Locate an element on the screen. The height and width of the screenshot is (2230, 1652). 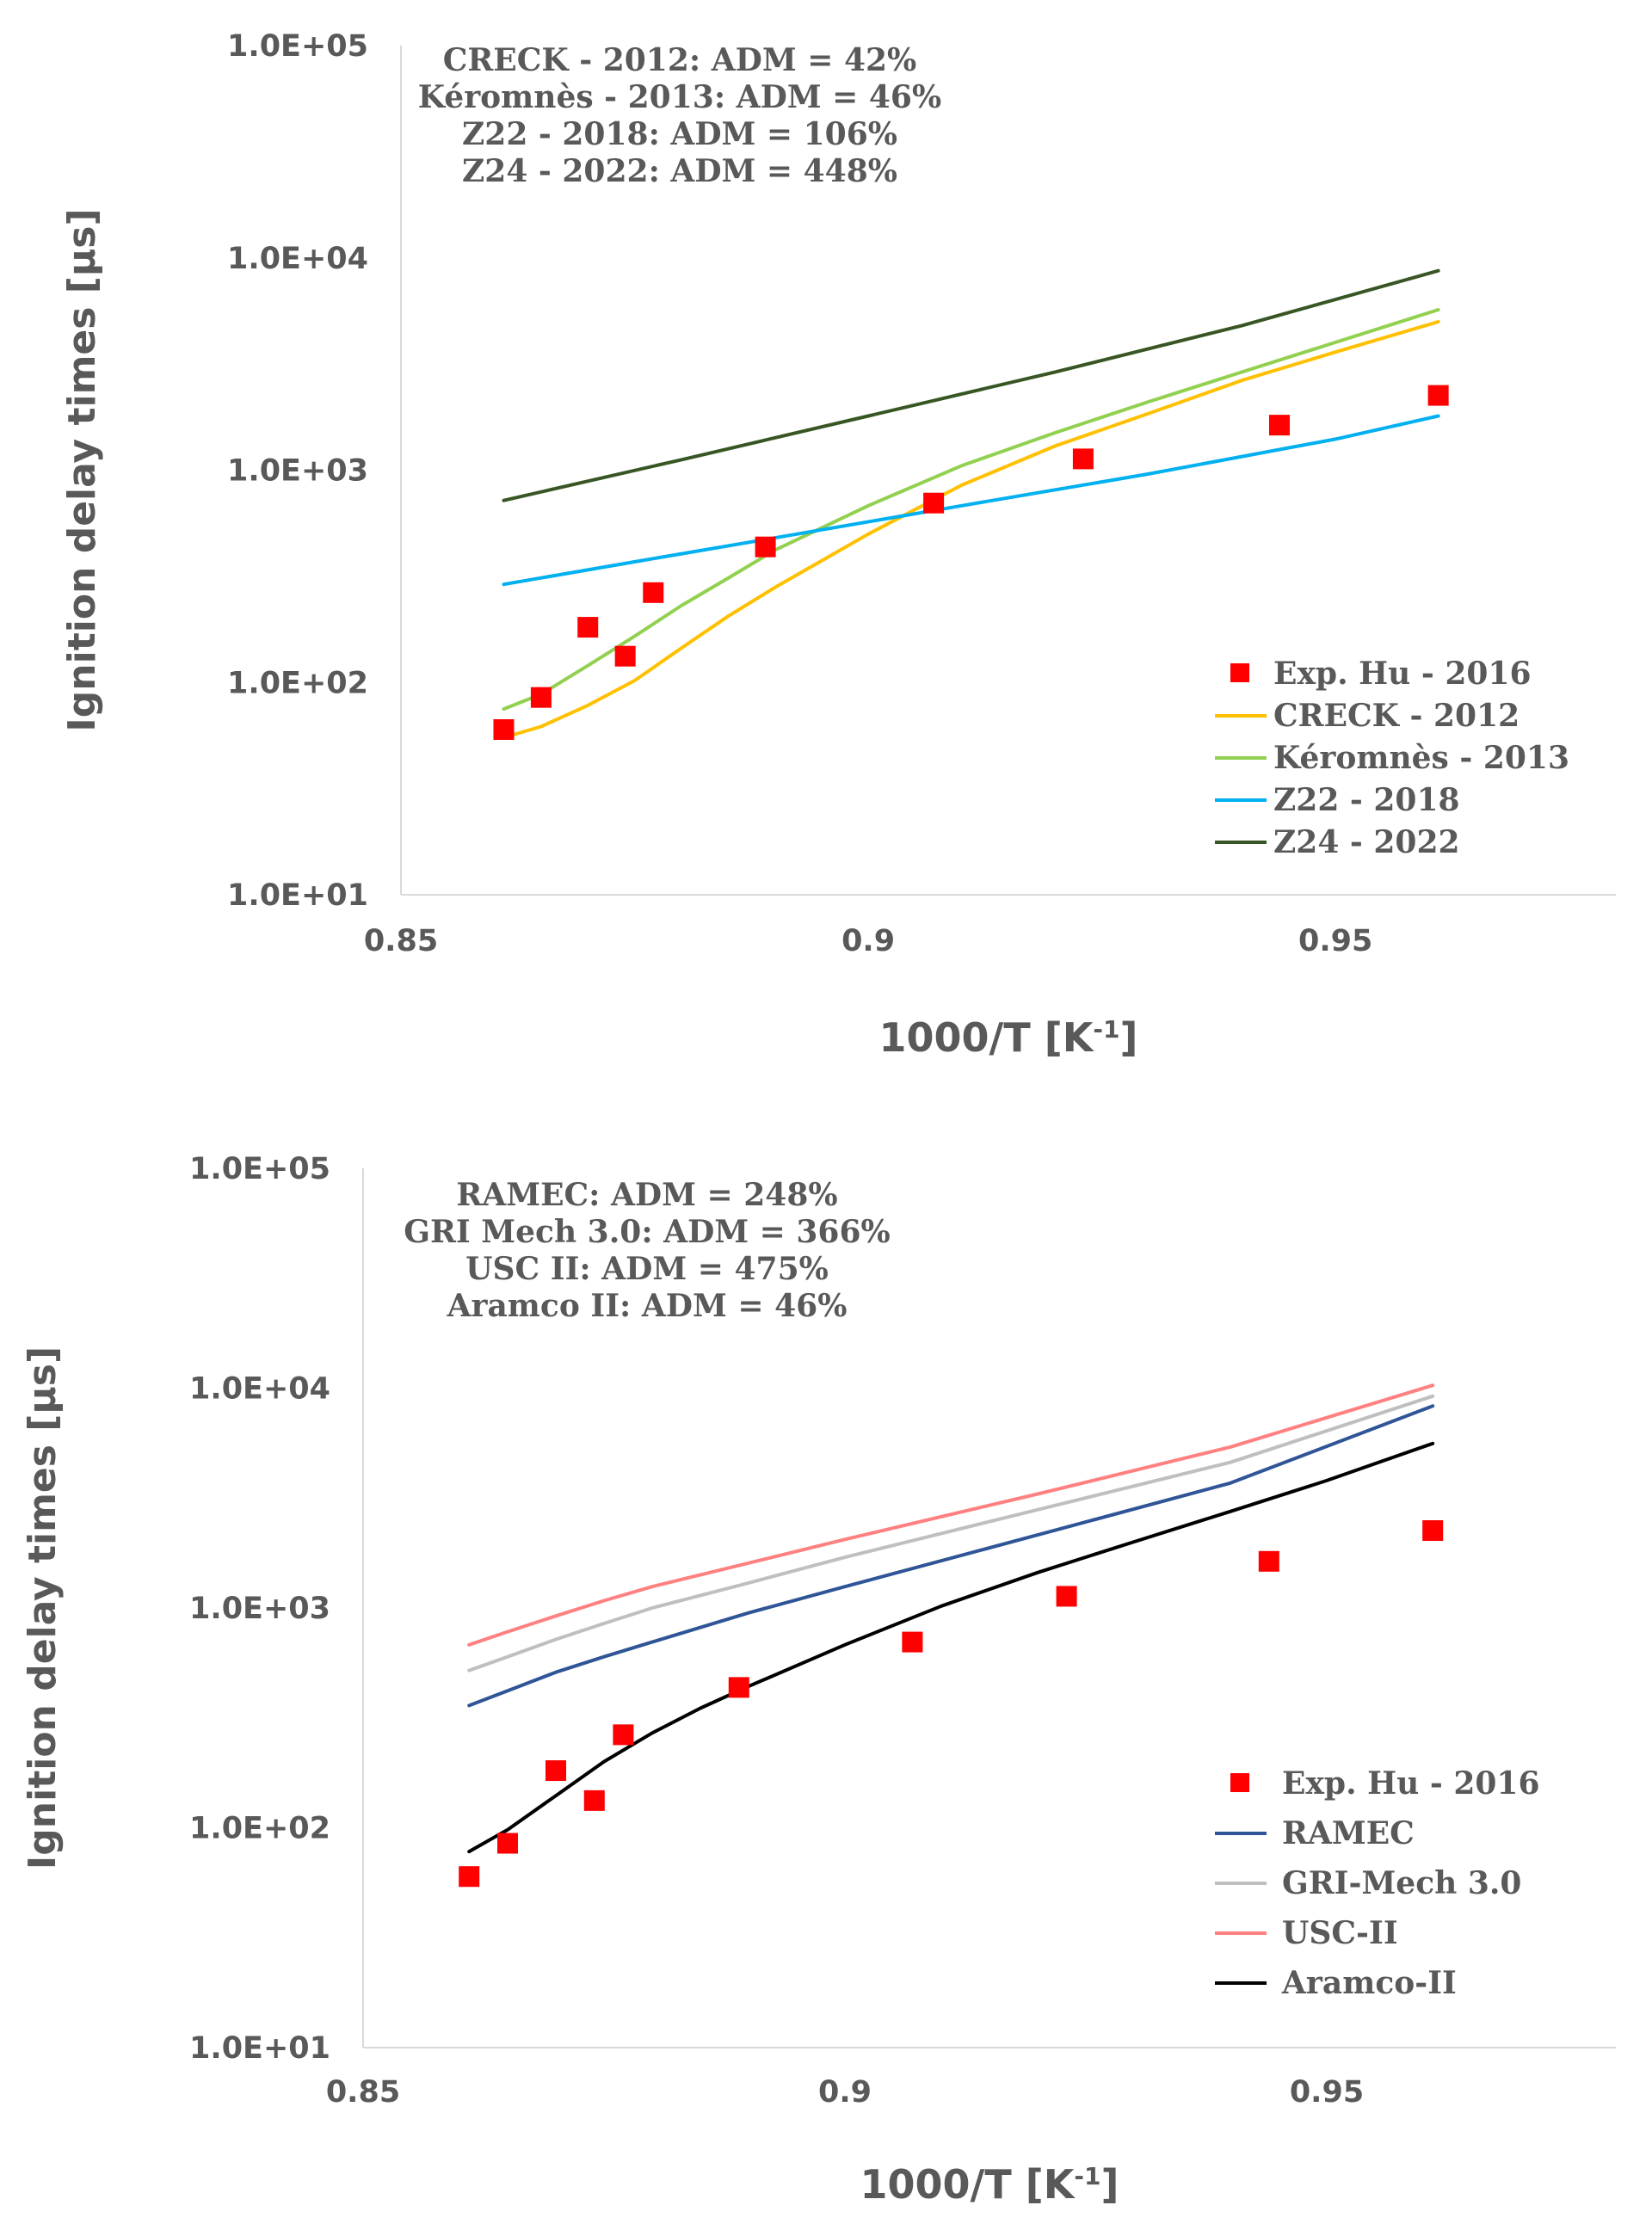
adm-annotation: RAMEC: ADM = 248% is located at coordinates (646, 1195).